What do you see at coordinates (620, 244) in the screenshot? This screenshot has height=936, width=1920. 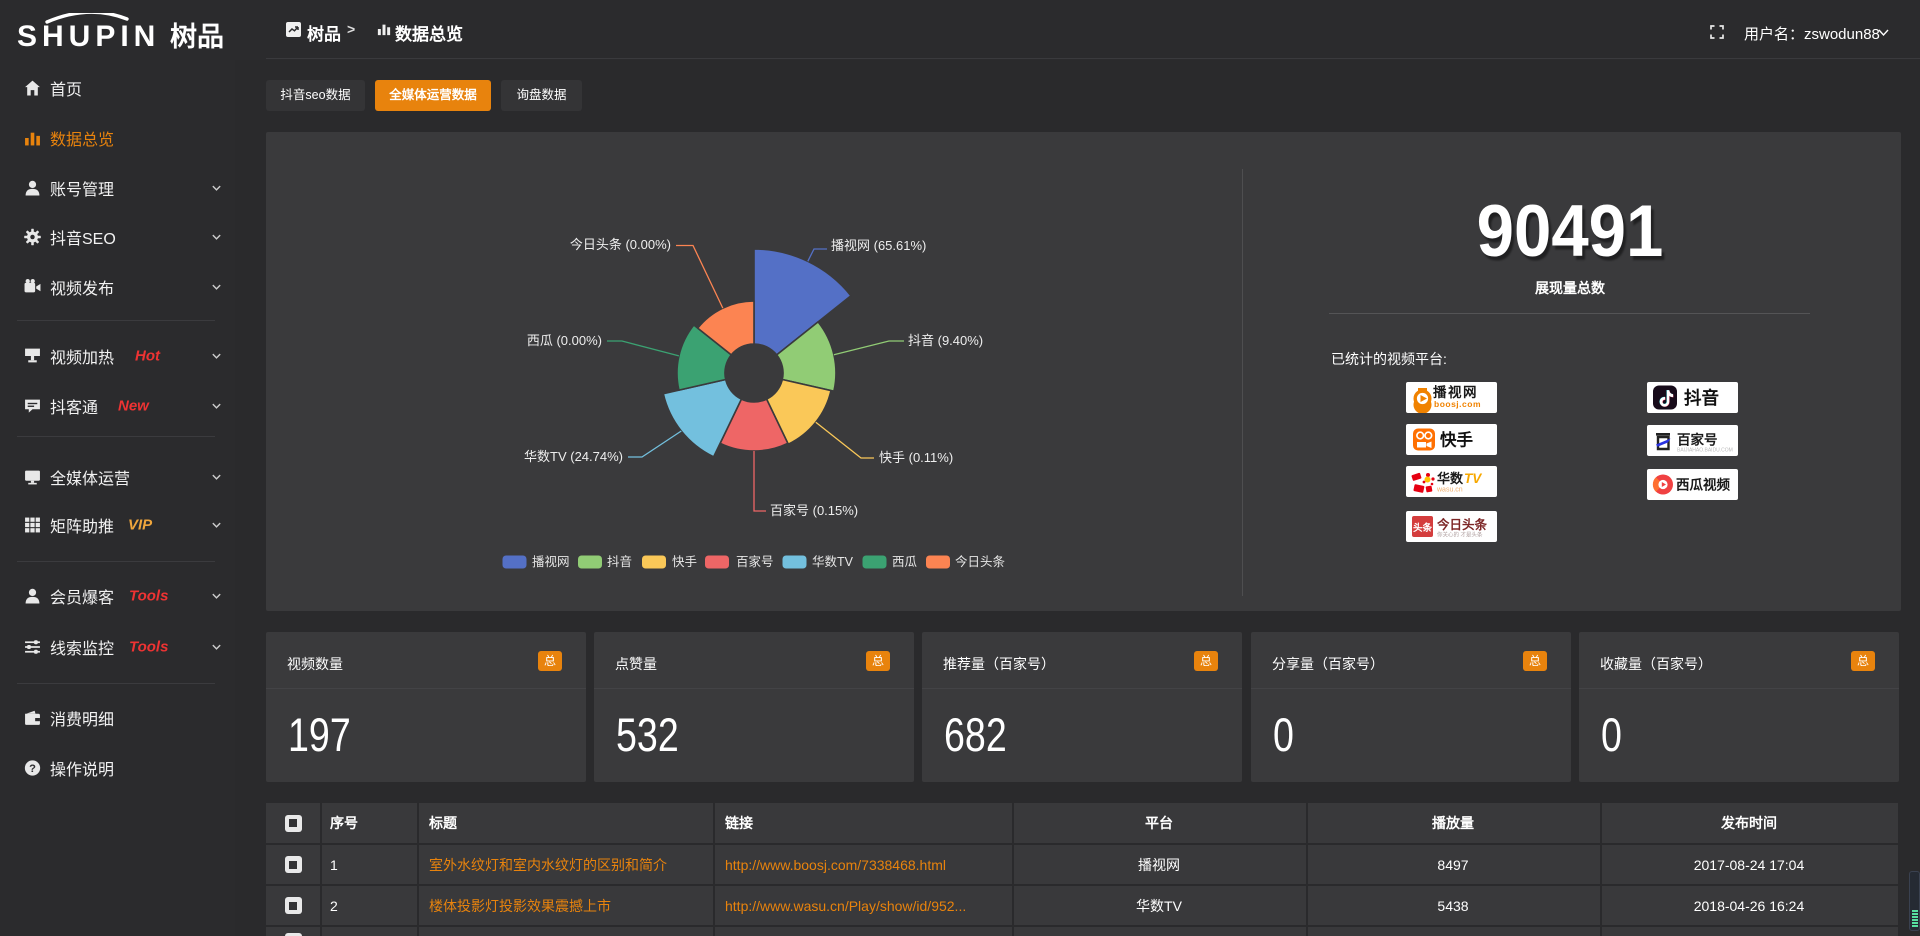 I see `svg-text: 今日头条 (0.00%)` at bounding box center [620, 244].